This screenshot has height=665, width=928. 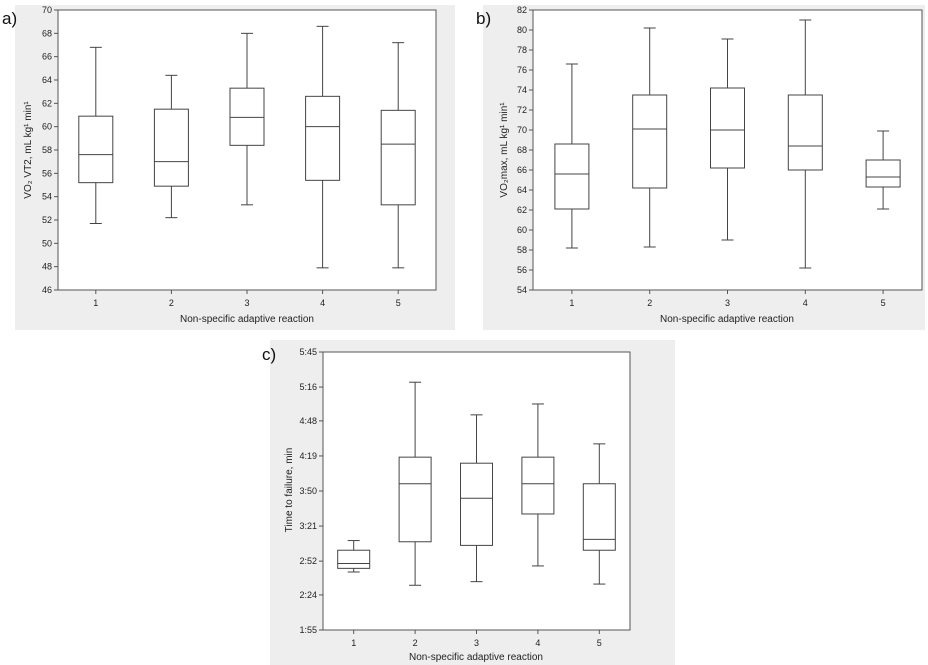 I want to click on panel-label: c), so click(x=269, y=354).